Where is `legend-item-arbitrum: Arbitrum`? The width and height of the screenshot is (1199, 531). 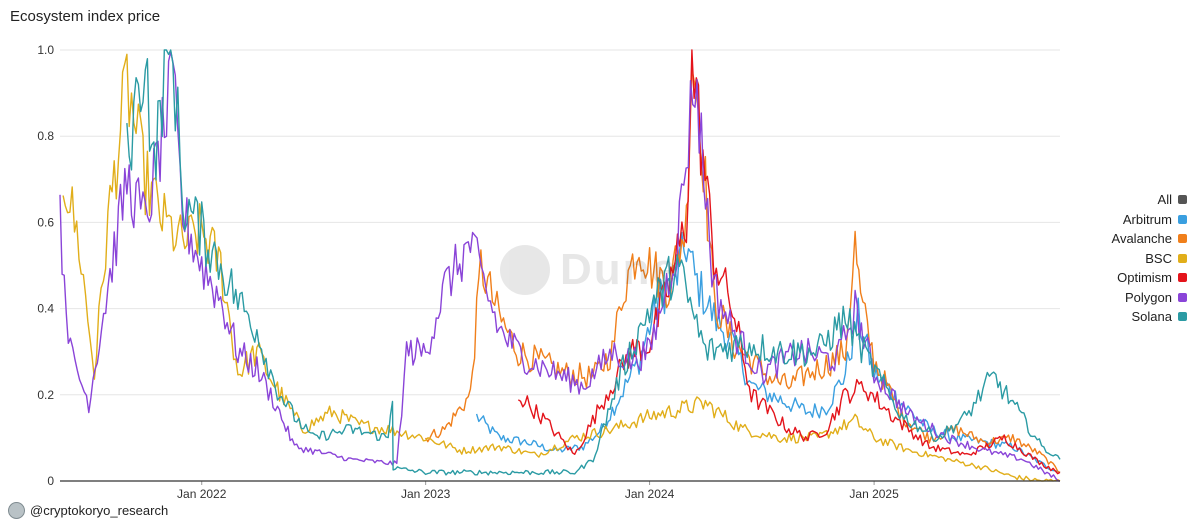
legend-item-arbitrum: Arbitrum is located at coordinates (1149, 220).